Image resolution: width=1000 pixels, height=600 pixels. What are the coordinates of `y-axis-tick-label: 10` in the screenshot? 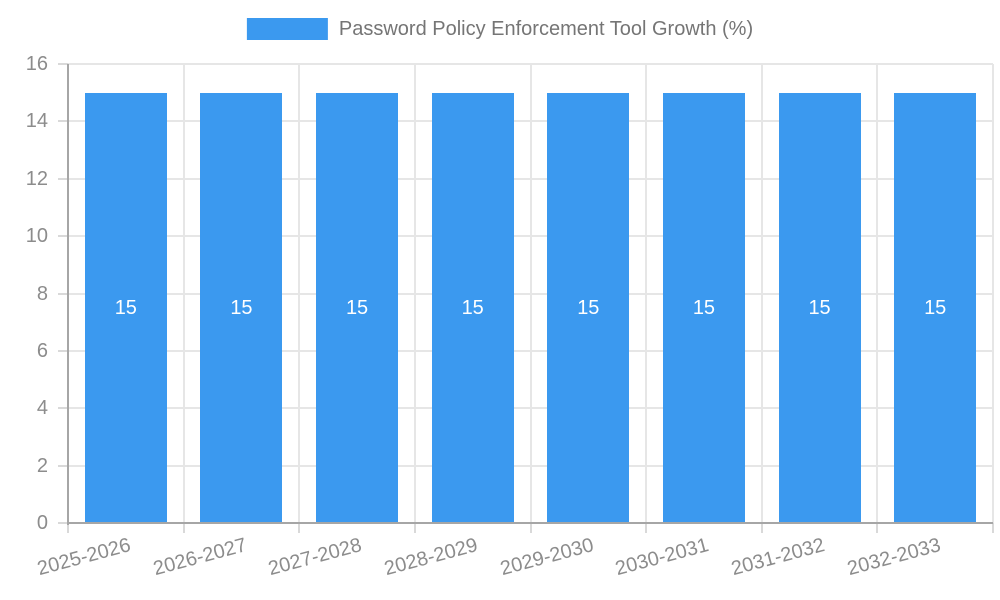 It's located at (36, 236).